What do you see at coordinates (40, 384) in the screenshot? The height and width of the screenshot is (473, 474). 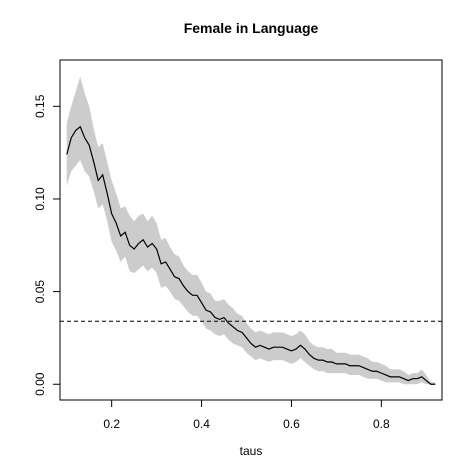 I see `y-tick-label: 0.00` at bounding box center [40, 384].